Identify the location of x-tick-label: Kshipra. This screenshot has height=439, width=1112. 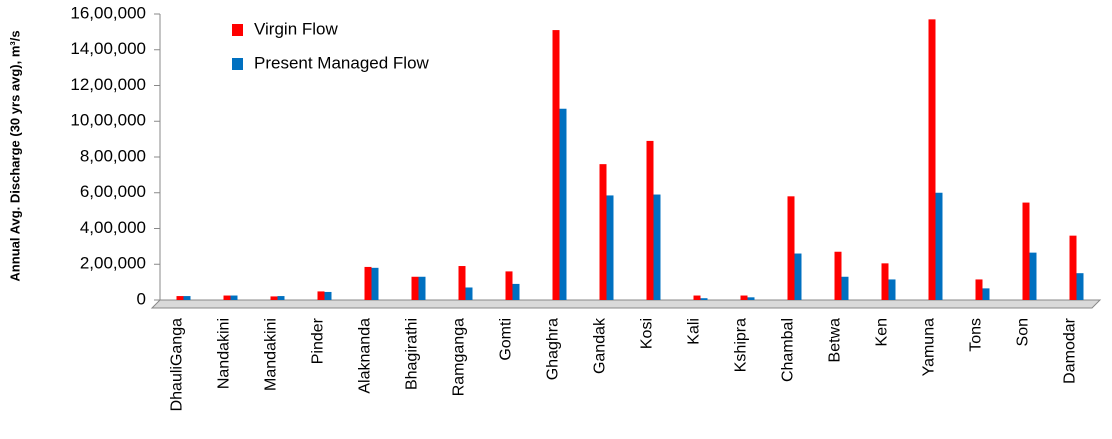
(741, 345).